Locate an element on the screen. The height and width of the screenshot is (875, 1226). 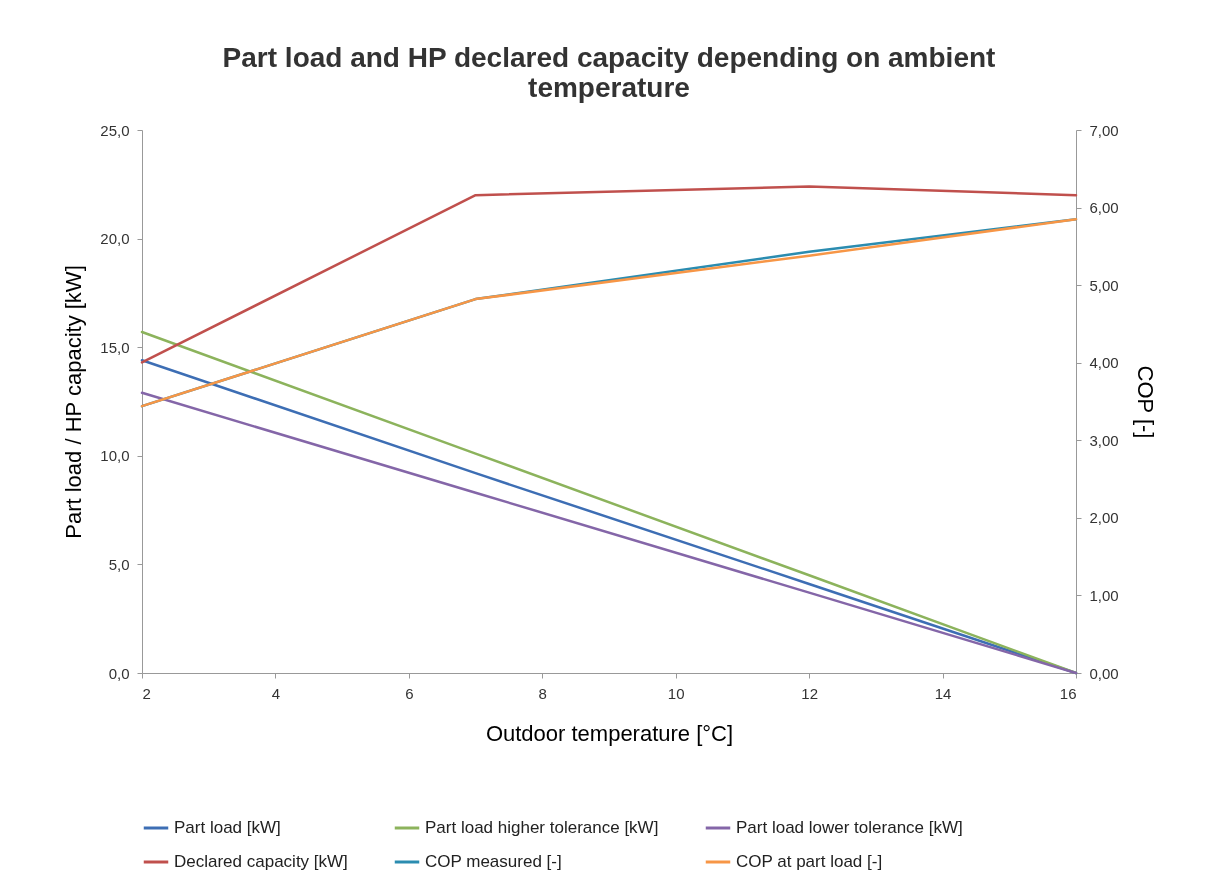
y-axis-title: Part load / HP capacity [kW] is located at coordinates (74, 402).